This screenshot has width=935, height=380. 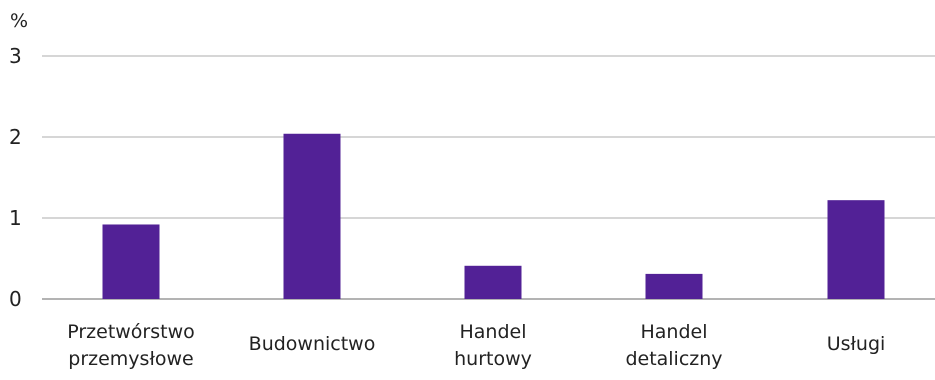 I want to click on x-category-label-line: Przetwórstwo, so click(x=131, y=332).